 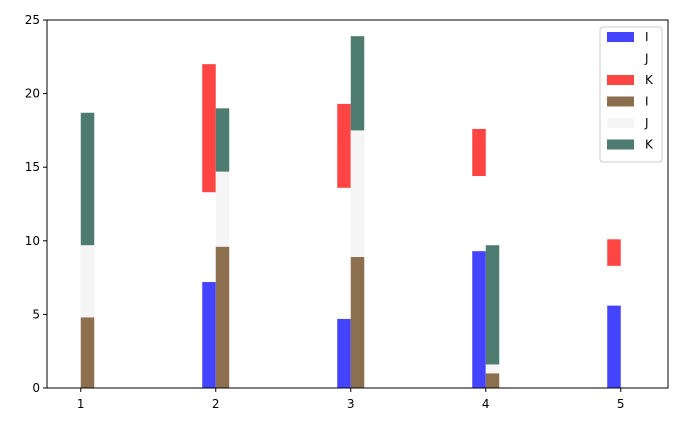 What do you see at coordinates (32, 94) in the screenshot?
I see `y-tick-label: 20` at bounding box center [32, 94].